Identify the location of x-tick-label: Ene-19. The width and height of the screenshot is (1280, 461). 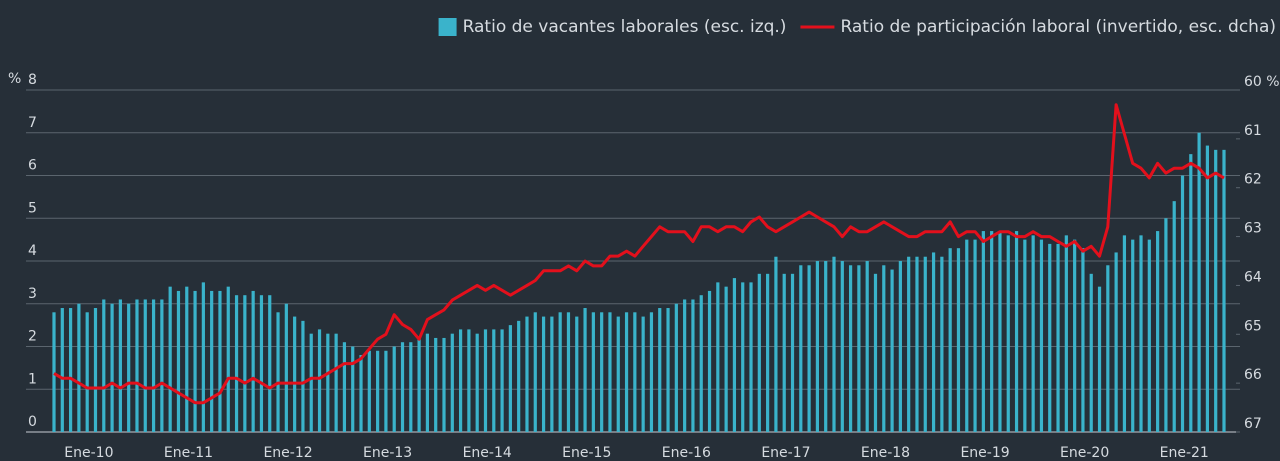
(984, 453).